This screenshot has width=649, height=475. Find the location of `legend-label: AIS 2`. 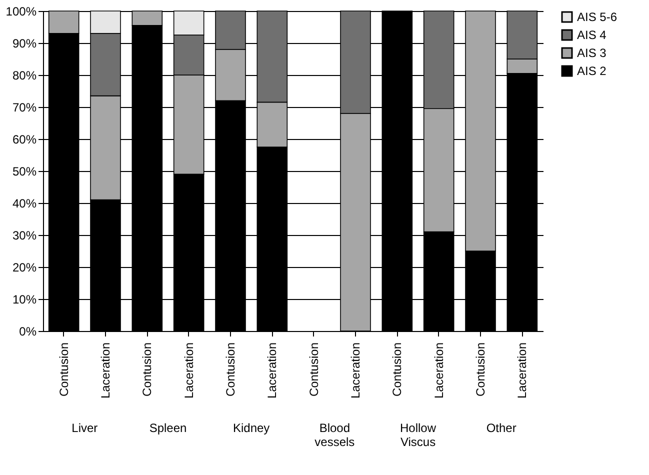

legend-label: AIS 2 is located at coordinates (592, 71).